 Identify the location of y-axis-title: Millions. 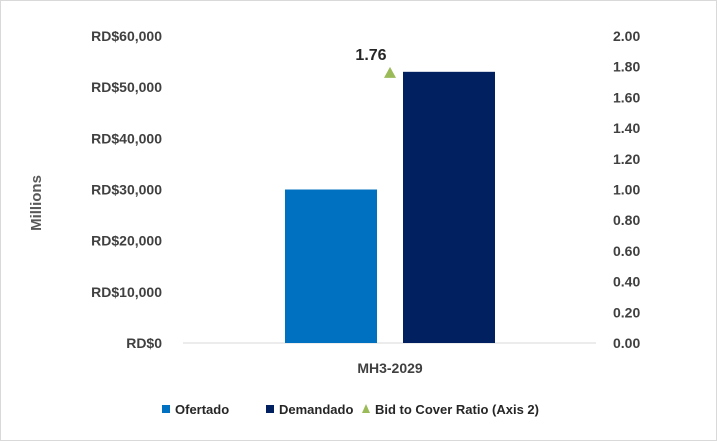
(36, 203).